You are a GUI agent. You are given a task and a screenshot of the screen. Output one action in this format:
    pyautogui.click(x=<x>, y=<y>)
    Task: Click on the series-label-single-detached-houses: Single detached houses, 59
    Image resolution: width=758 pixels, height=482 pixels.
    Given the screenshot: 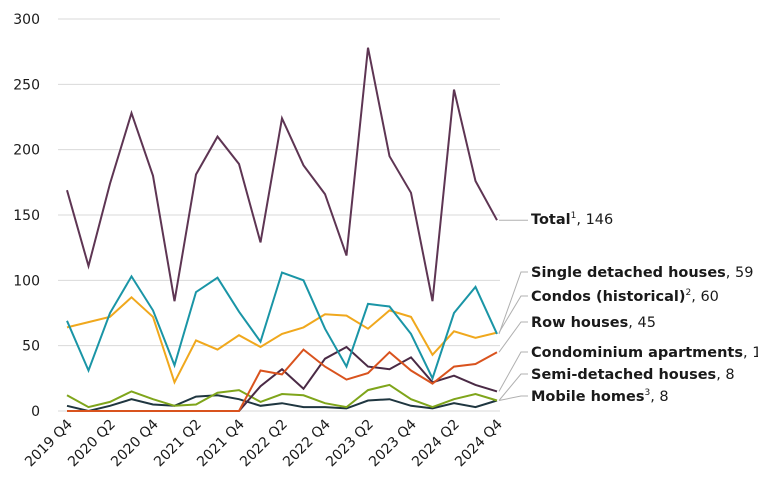 What is the action you would take?
    pyautogui.click(x=642, y=273)
    